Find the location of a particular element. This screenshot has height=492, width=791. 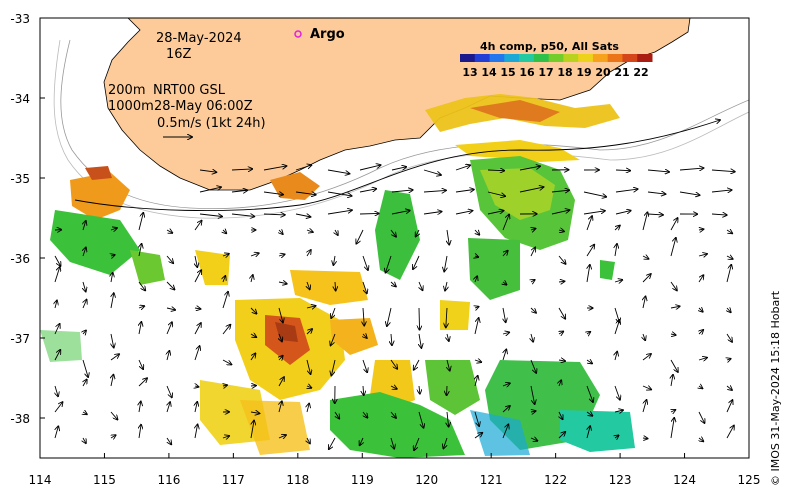

date-label: 28-May-2024 is located at coordinates (199, 38).